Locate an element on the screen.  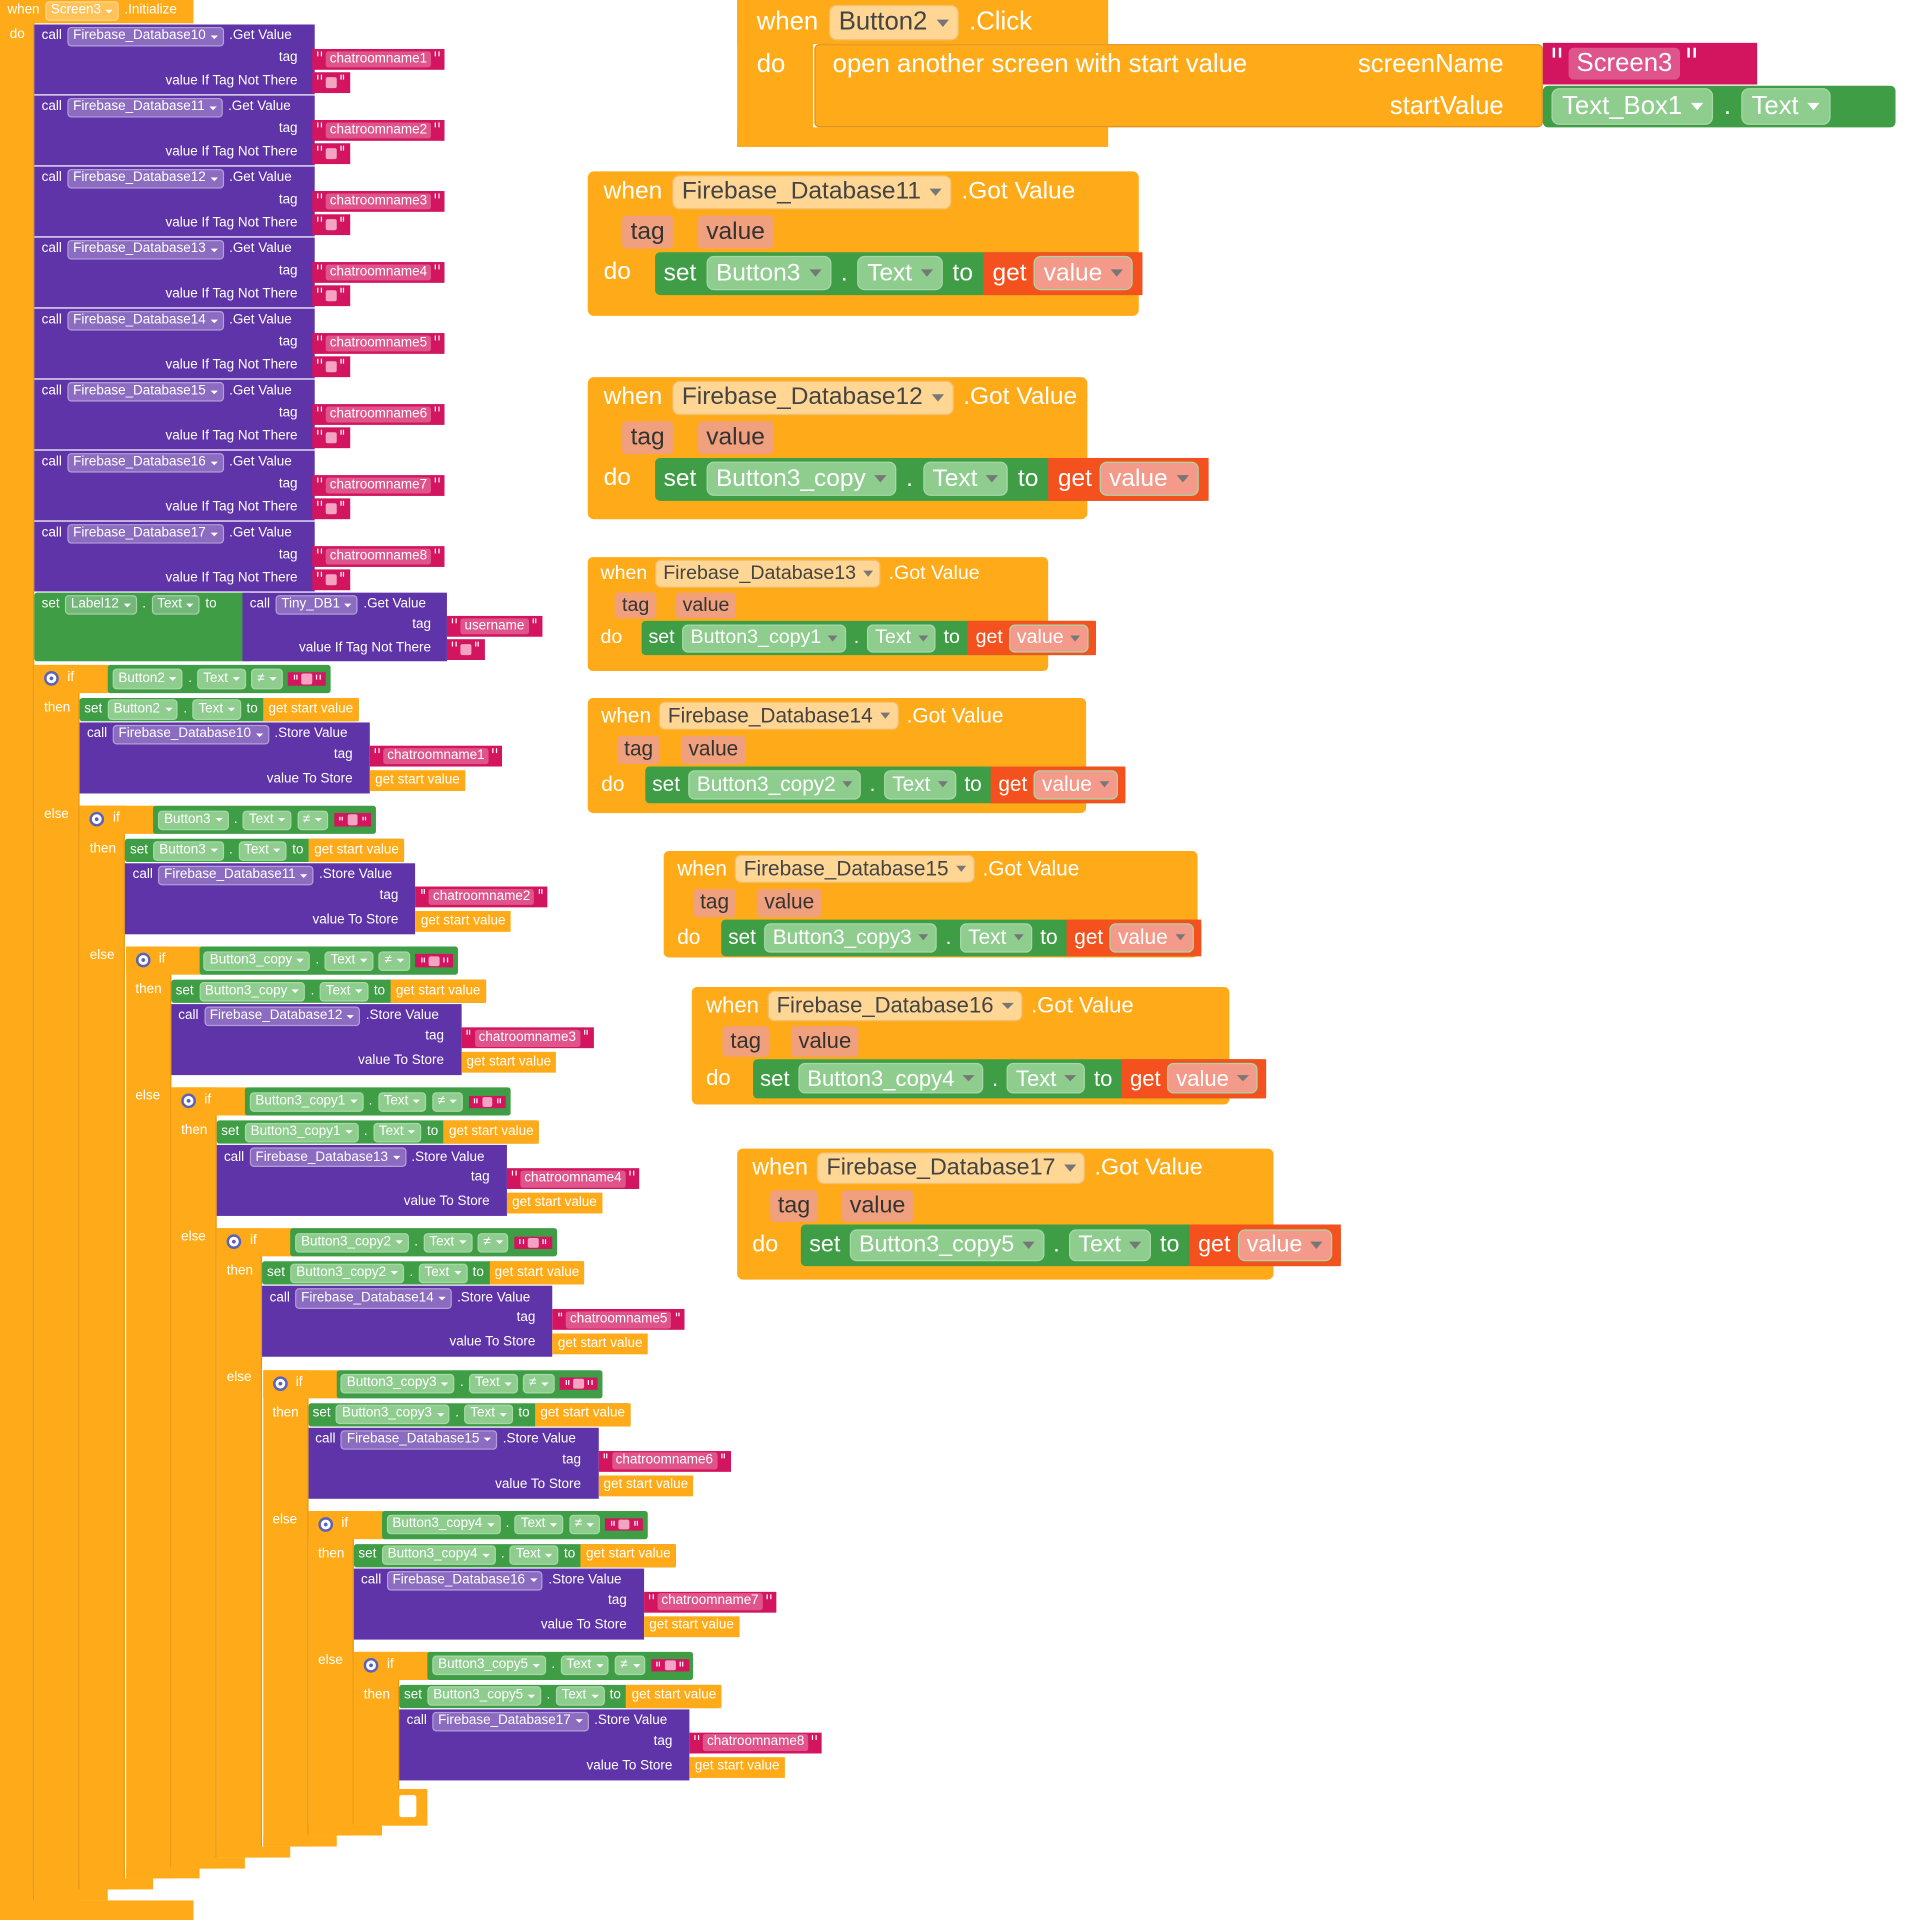
component-dropdown: Screen3 is located at coordinates (82, 11).